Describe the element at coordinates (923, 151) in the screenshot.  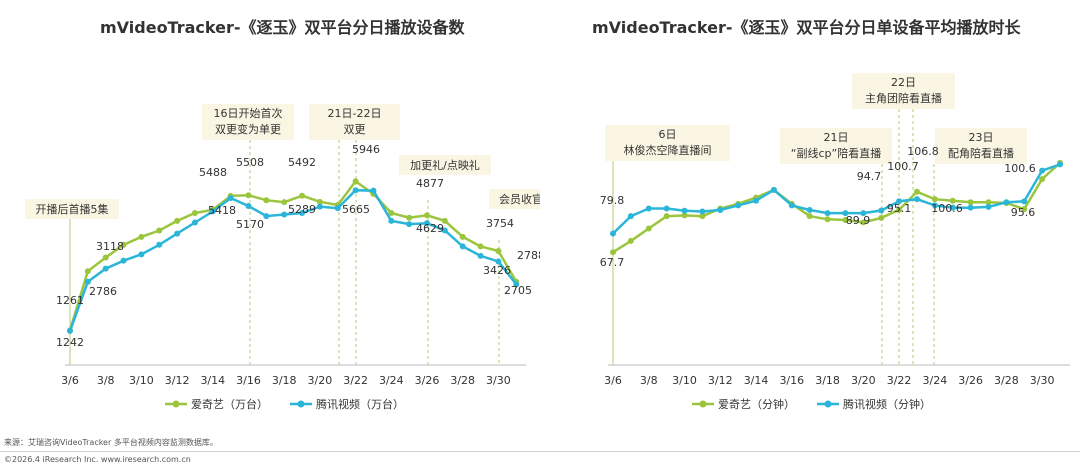
I see `data-label: 106.8` at that location.